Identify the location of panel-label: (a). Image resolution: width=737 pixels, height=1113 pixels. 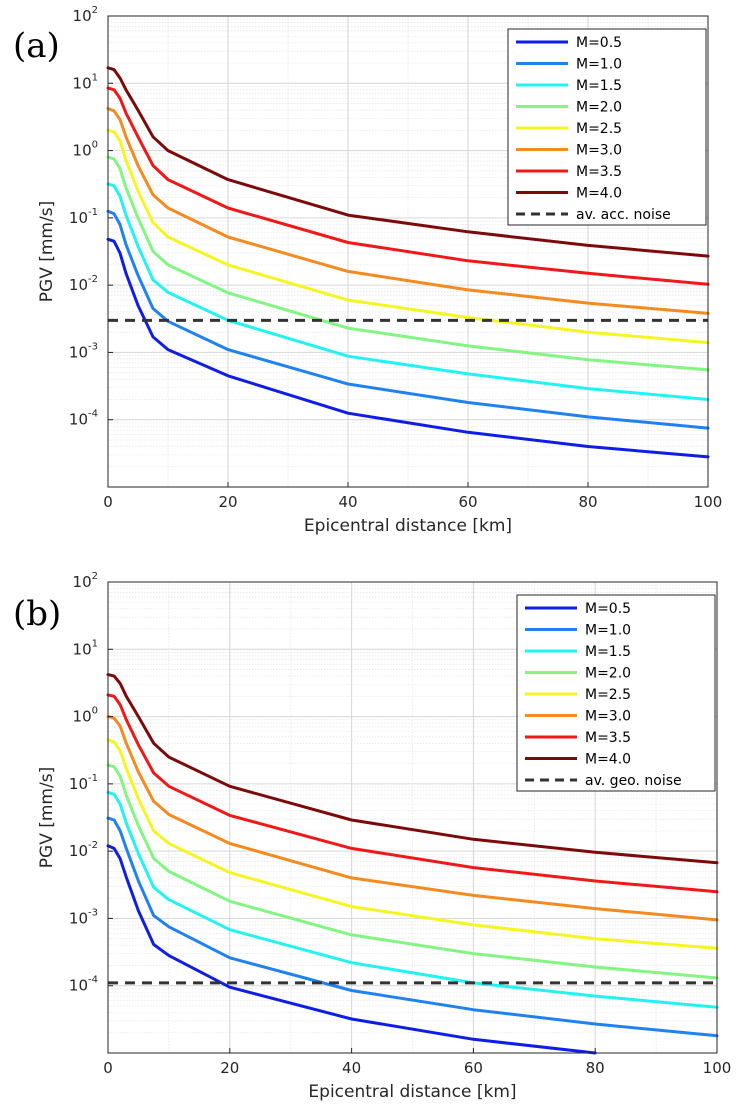
(36, 46).